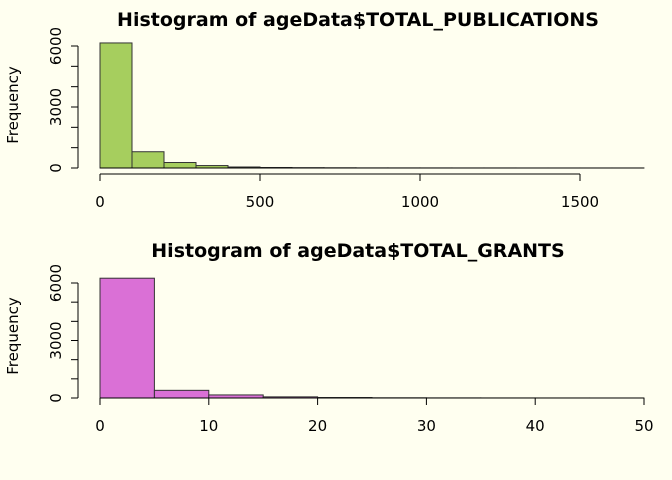 The height and width of the screenshot is (480, 672). I want to click on x-tick-label: 30, so click(426, 426).